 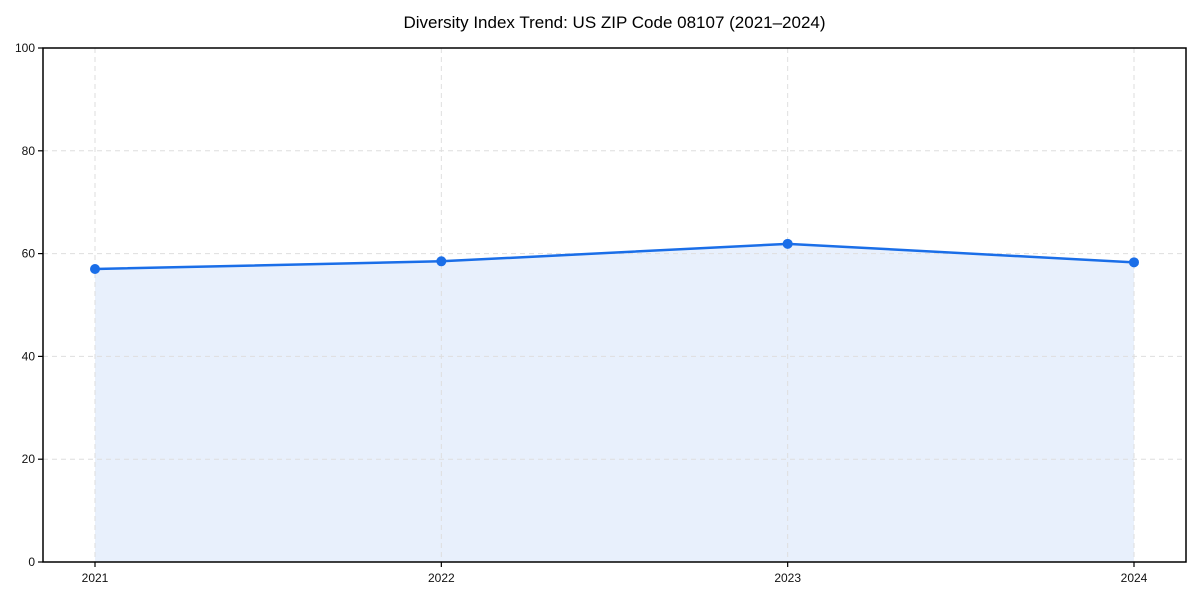 What do you see at coordinates (29, 254) in the screenshot?
I see `y-tick-label: 60` at bounding box center [29, 254].